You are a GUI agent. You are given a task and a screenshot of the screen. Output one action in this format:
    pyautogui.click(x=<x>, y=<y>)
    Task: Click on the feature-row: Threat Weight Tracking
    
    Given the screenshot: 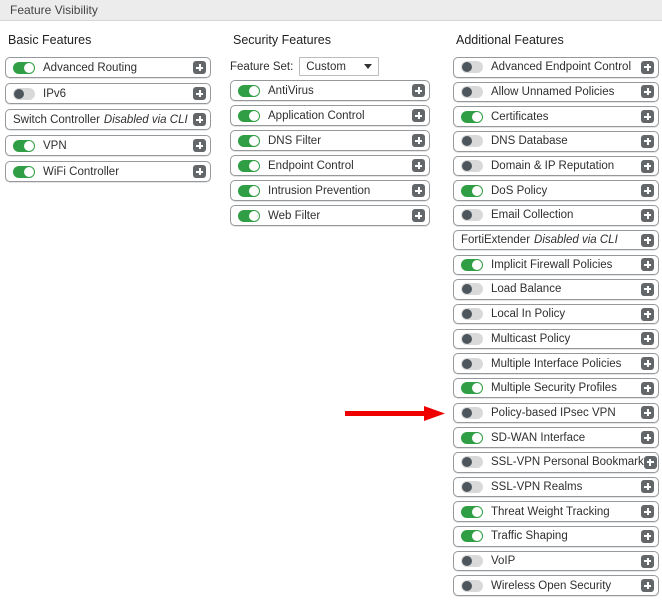 What is the action you would take?
    pyautogui.click(x=556, y=511)
    